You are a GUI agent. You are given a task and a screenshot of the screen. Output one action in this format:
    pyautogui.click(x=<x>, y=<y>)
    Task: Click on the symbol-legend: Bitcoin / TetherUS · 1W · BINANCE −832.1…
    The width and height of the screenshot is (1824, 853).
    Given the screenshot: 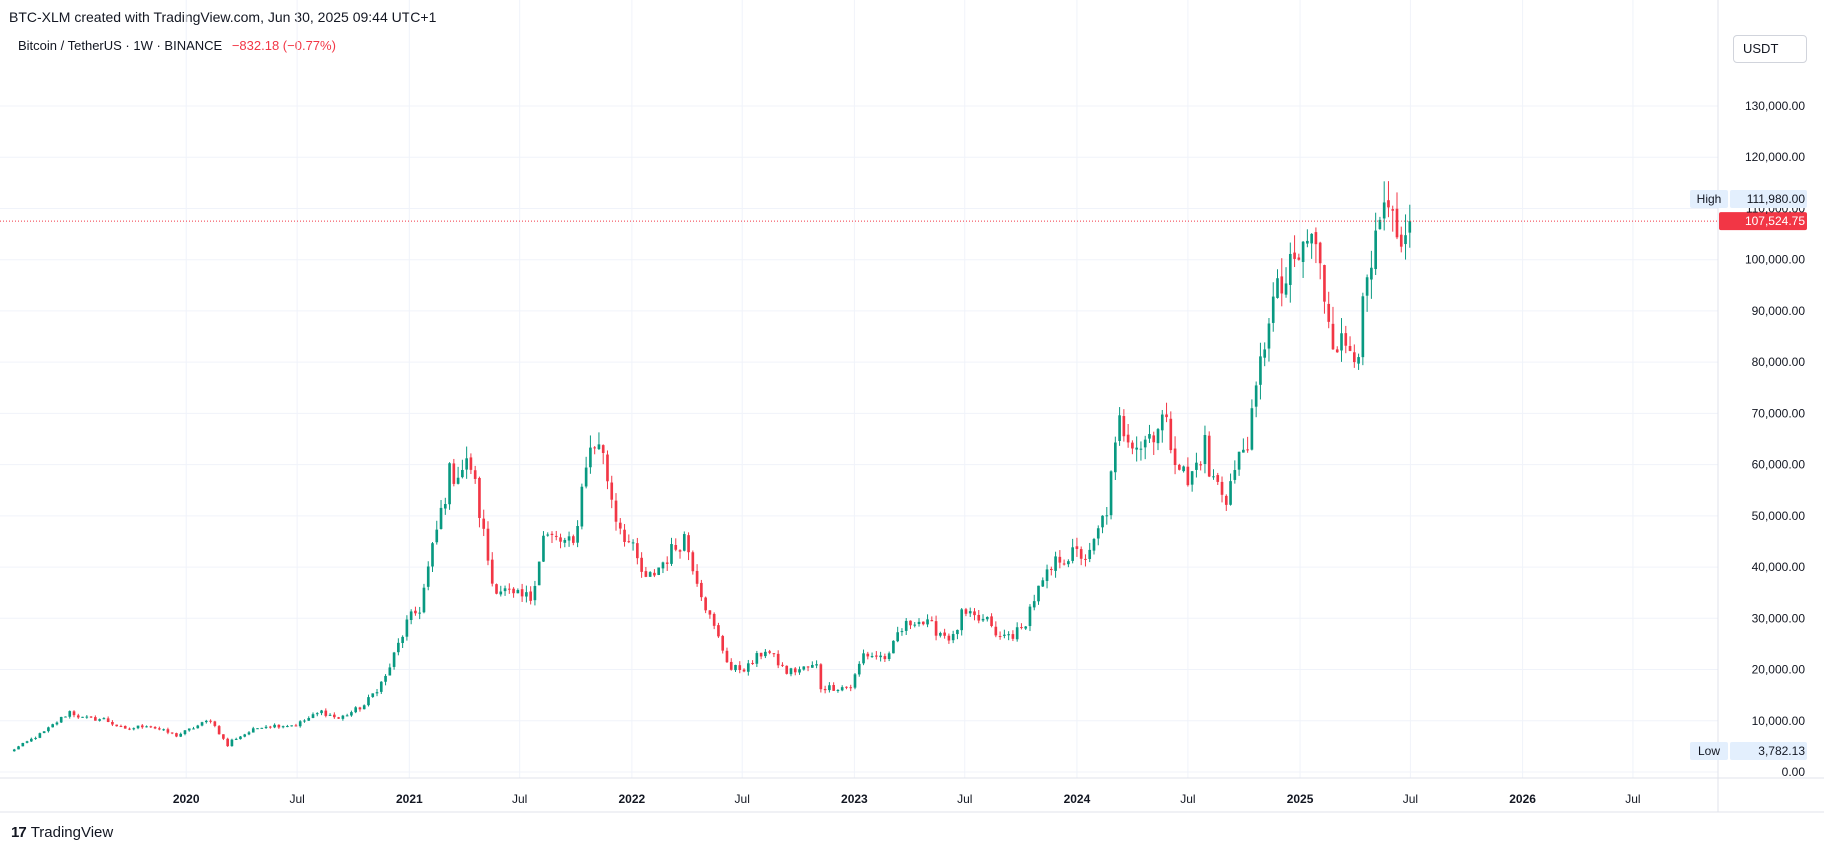 What is the action you would take?
    pyautogui.click(x=177, y=45)
    